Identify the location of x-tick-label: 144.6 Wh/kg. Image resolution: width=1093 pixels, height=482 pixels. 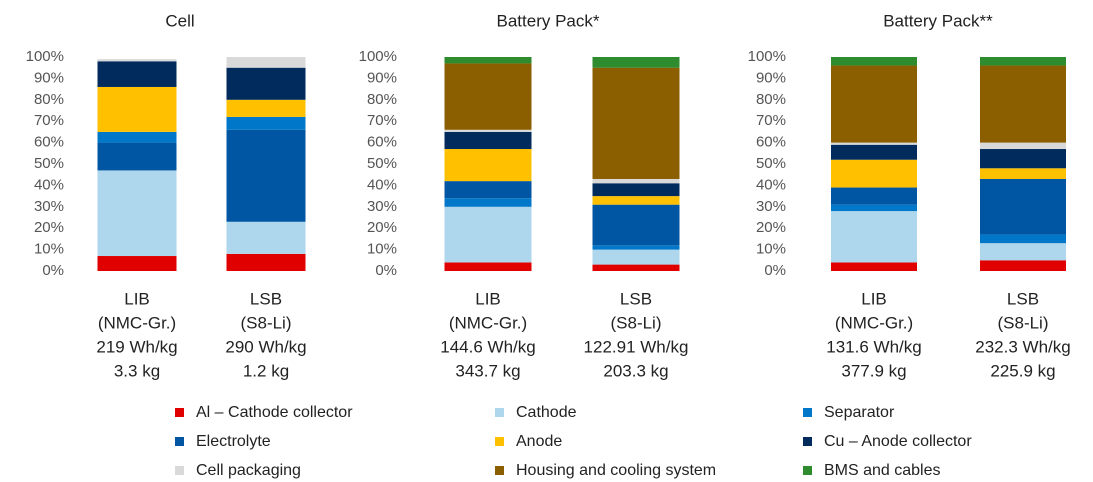
(487, 346).